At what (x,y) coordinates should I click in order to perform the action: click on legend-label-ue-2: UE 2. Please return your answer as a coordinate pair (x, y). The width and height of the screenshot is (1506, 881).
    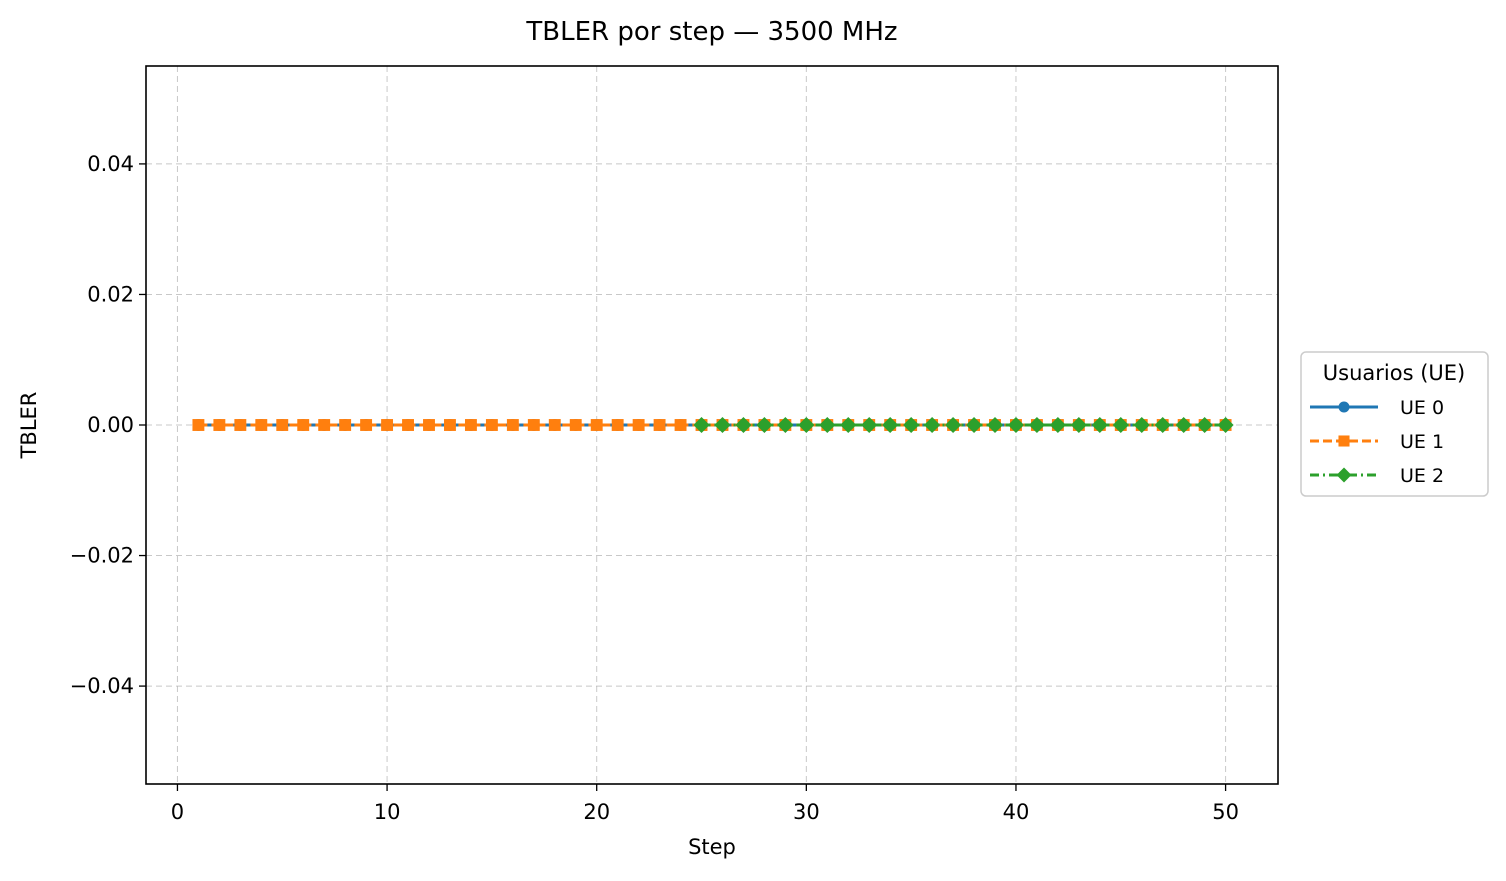
    Looking at the image, I should click on (1422, 476).